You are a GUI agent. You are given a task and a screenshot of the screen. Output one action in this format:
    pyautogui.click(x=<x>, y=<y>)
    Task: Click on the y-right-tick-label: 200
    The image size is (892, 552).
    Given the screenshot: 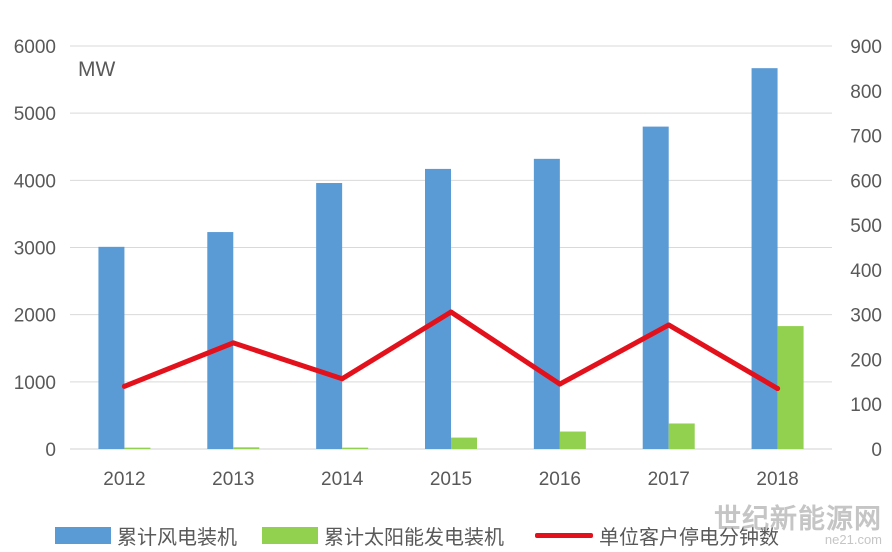 What is the action you would take?
    pyautogui.click(x=866, y=360)
    